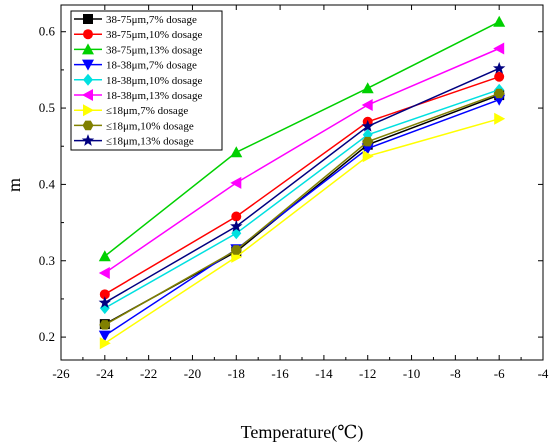 The height and width of the screenshot is (446, 550). Describe the element at coordinates (47, 107) in the screenshot. I see `y-tick-label: 0.5` at that location.